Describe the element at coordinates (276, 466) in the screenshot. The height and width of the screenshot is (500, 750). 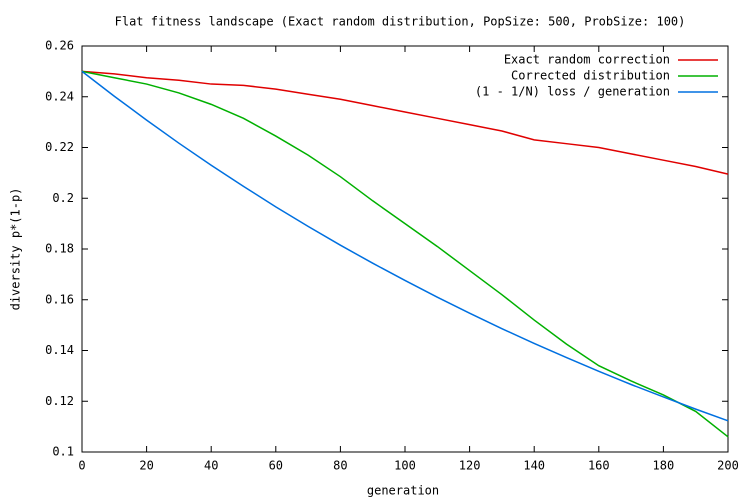
I see `x-tick-label: 60` at that location.